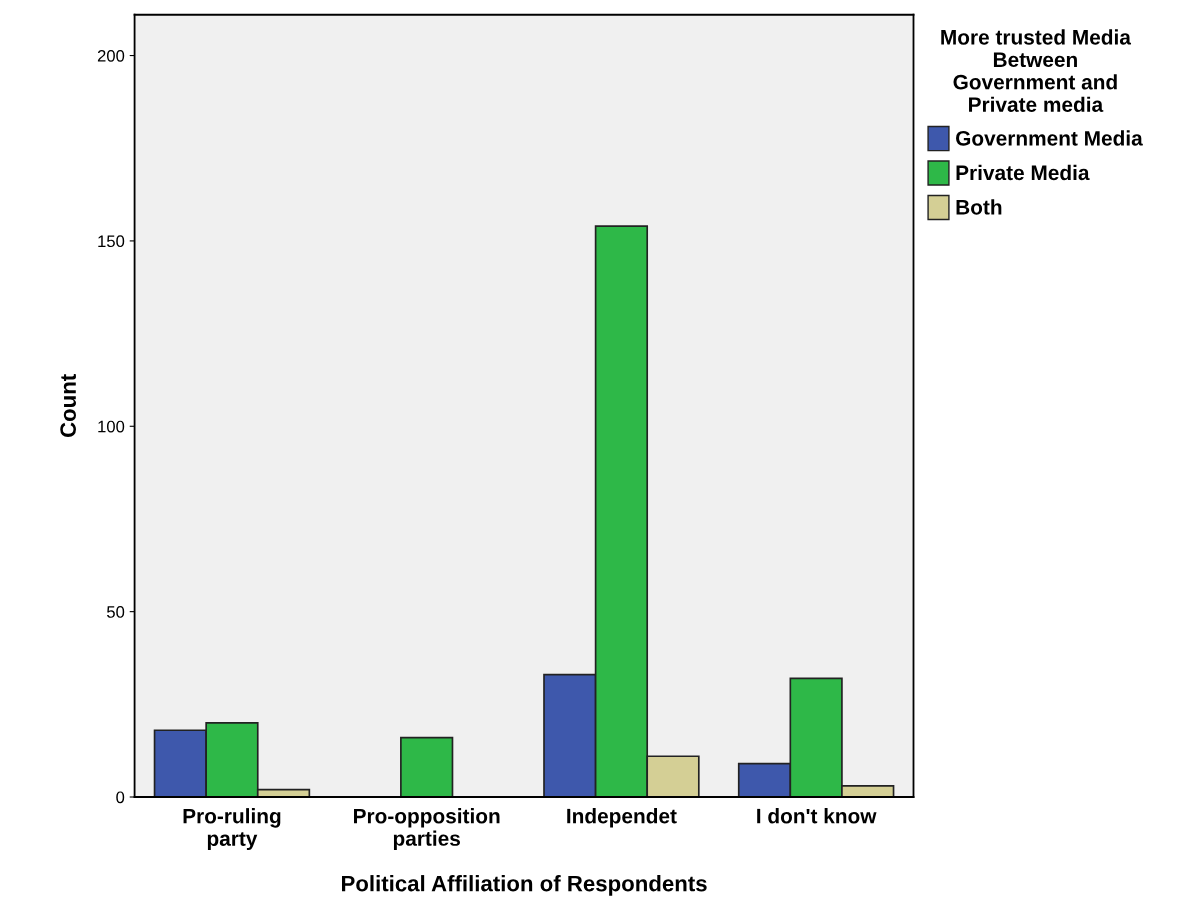  I want to click on y-tick-label: 150, so click(111, 241).